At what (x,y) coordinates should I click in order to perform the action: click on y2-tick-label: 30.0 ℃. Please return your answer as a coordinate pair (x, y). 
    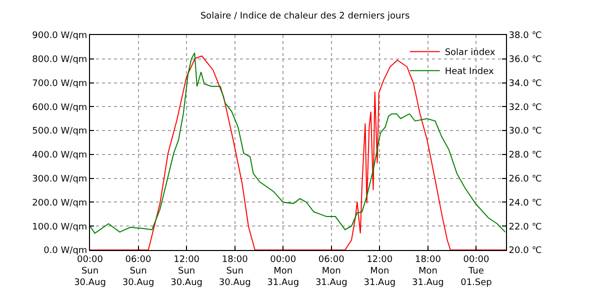
    Looking at the image, I should click on (525, 131).